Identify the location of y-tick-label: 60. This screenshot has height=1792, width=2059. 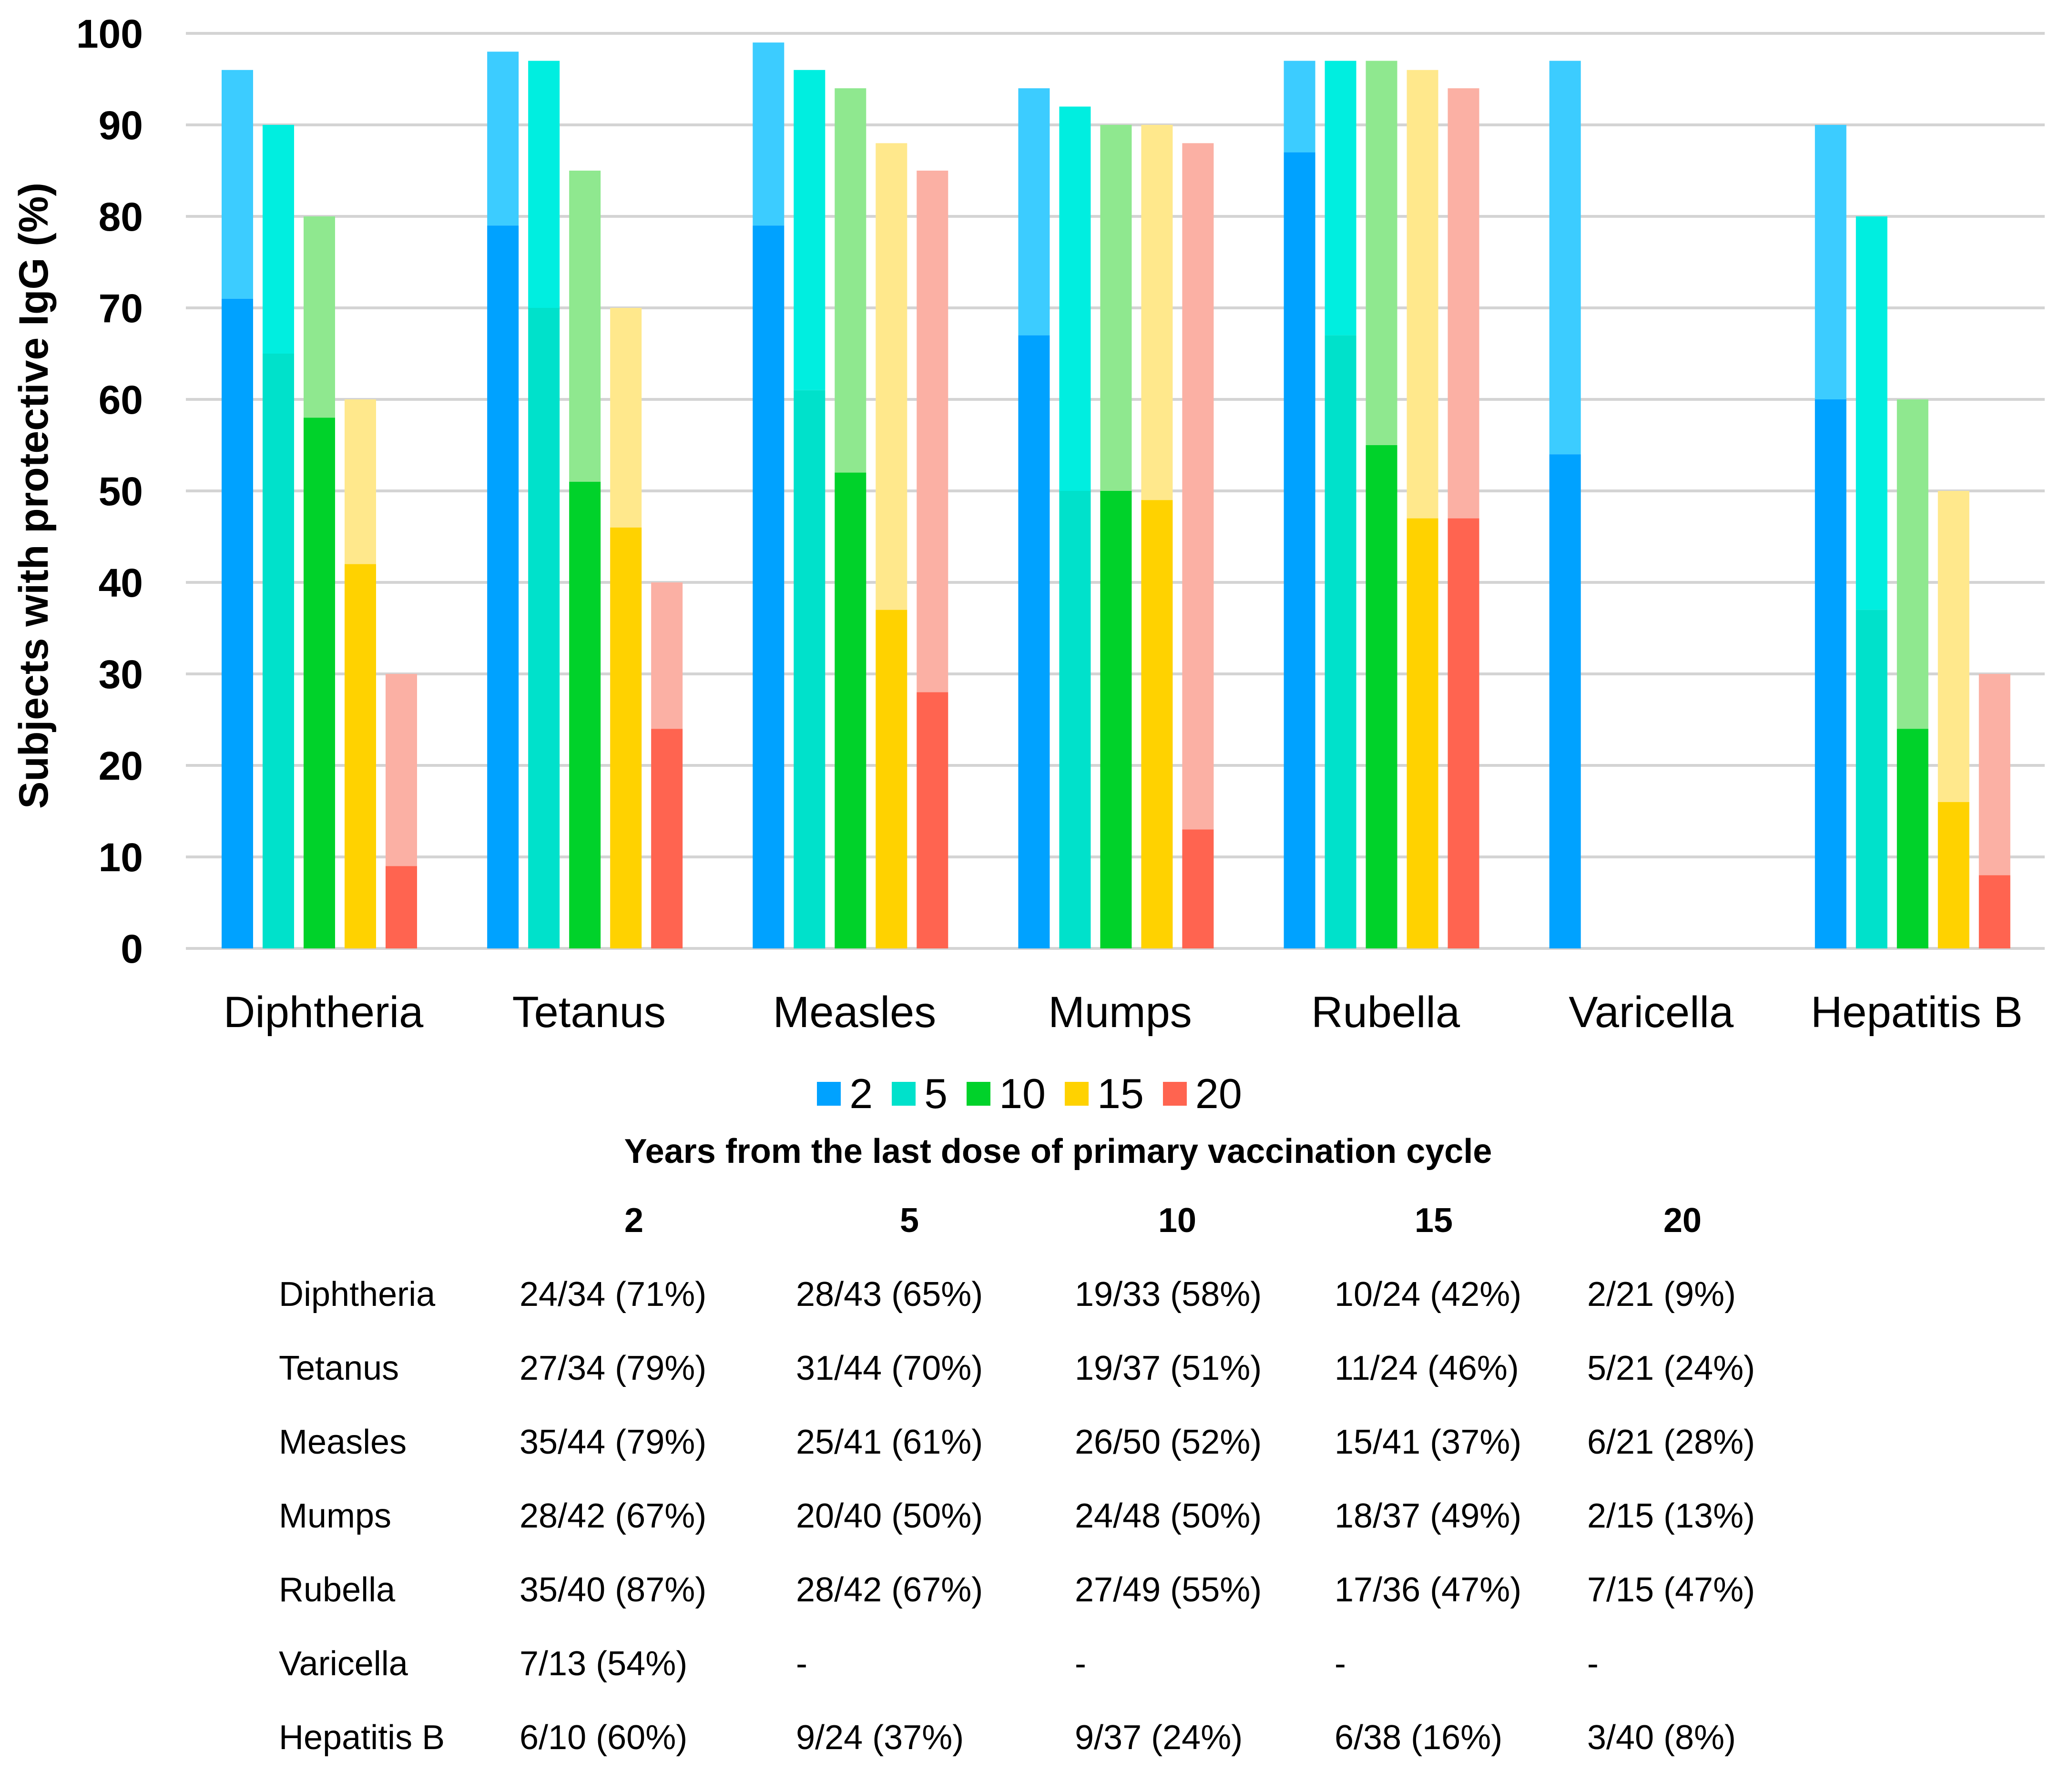
(121, 399).